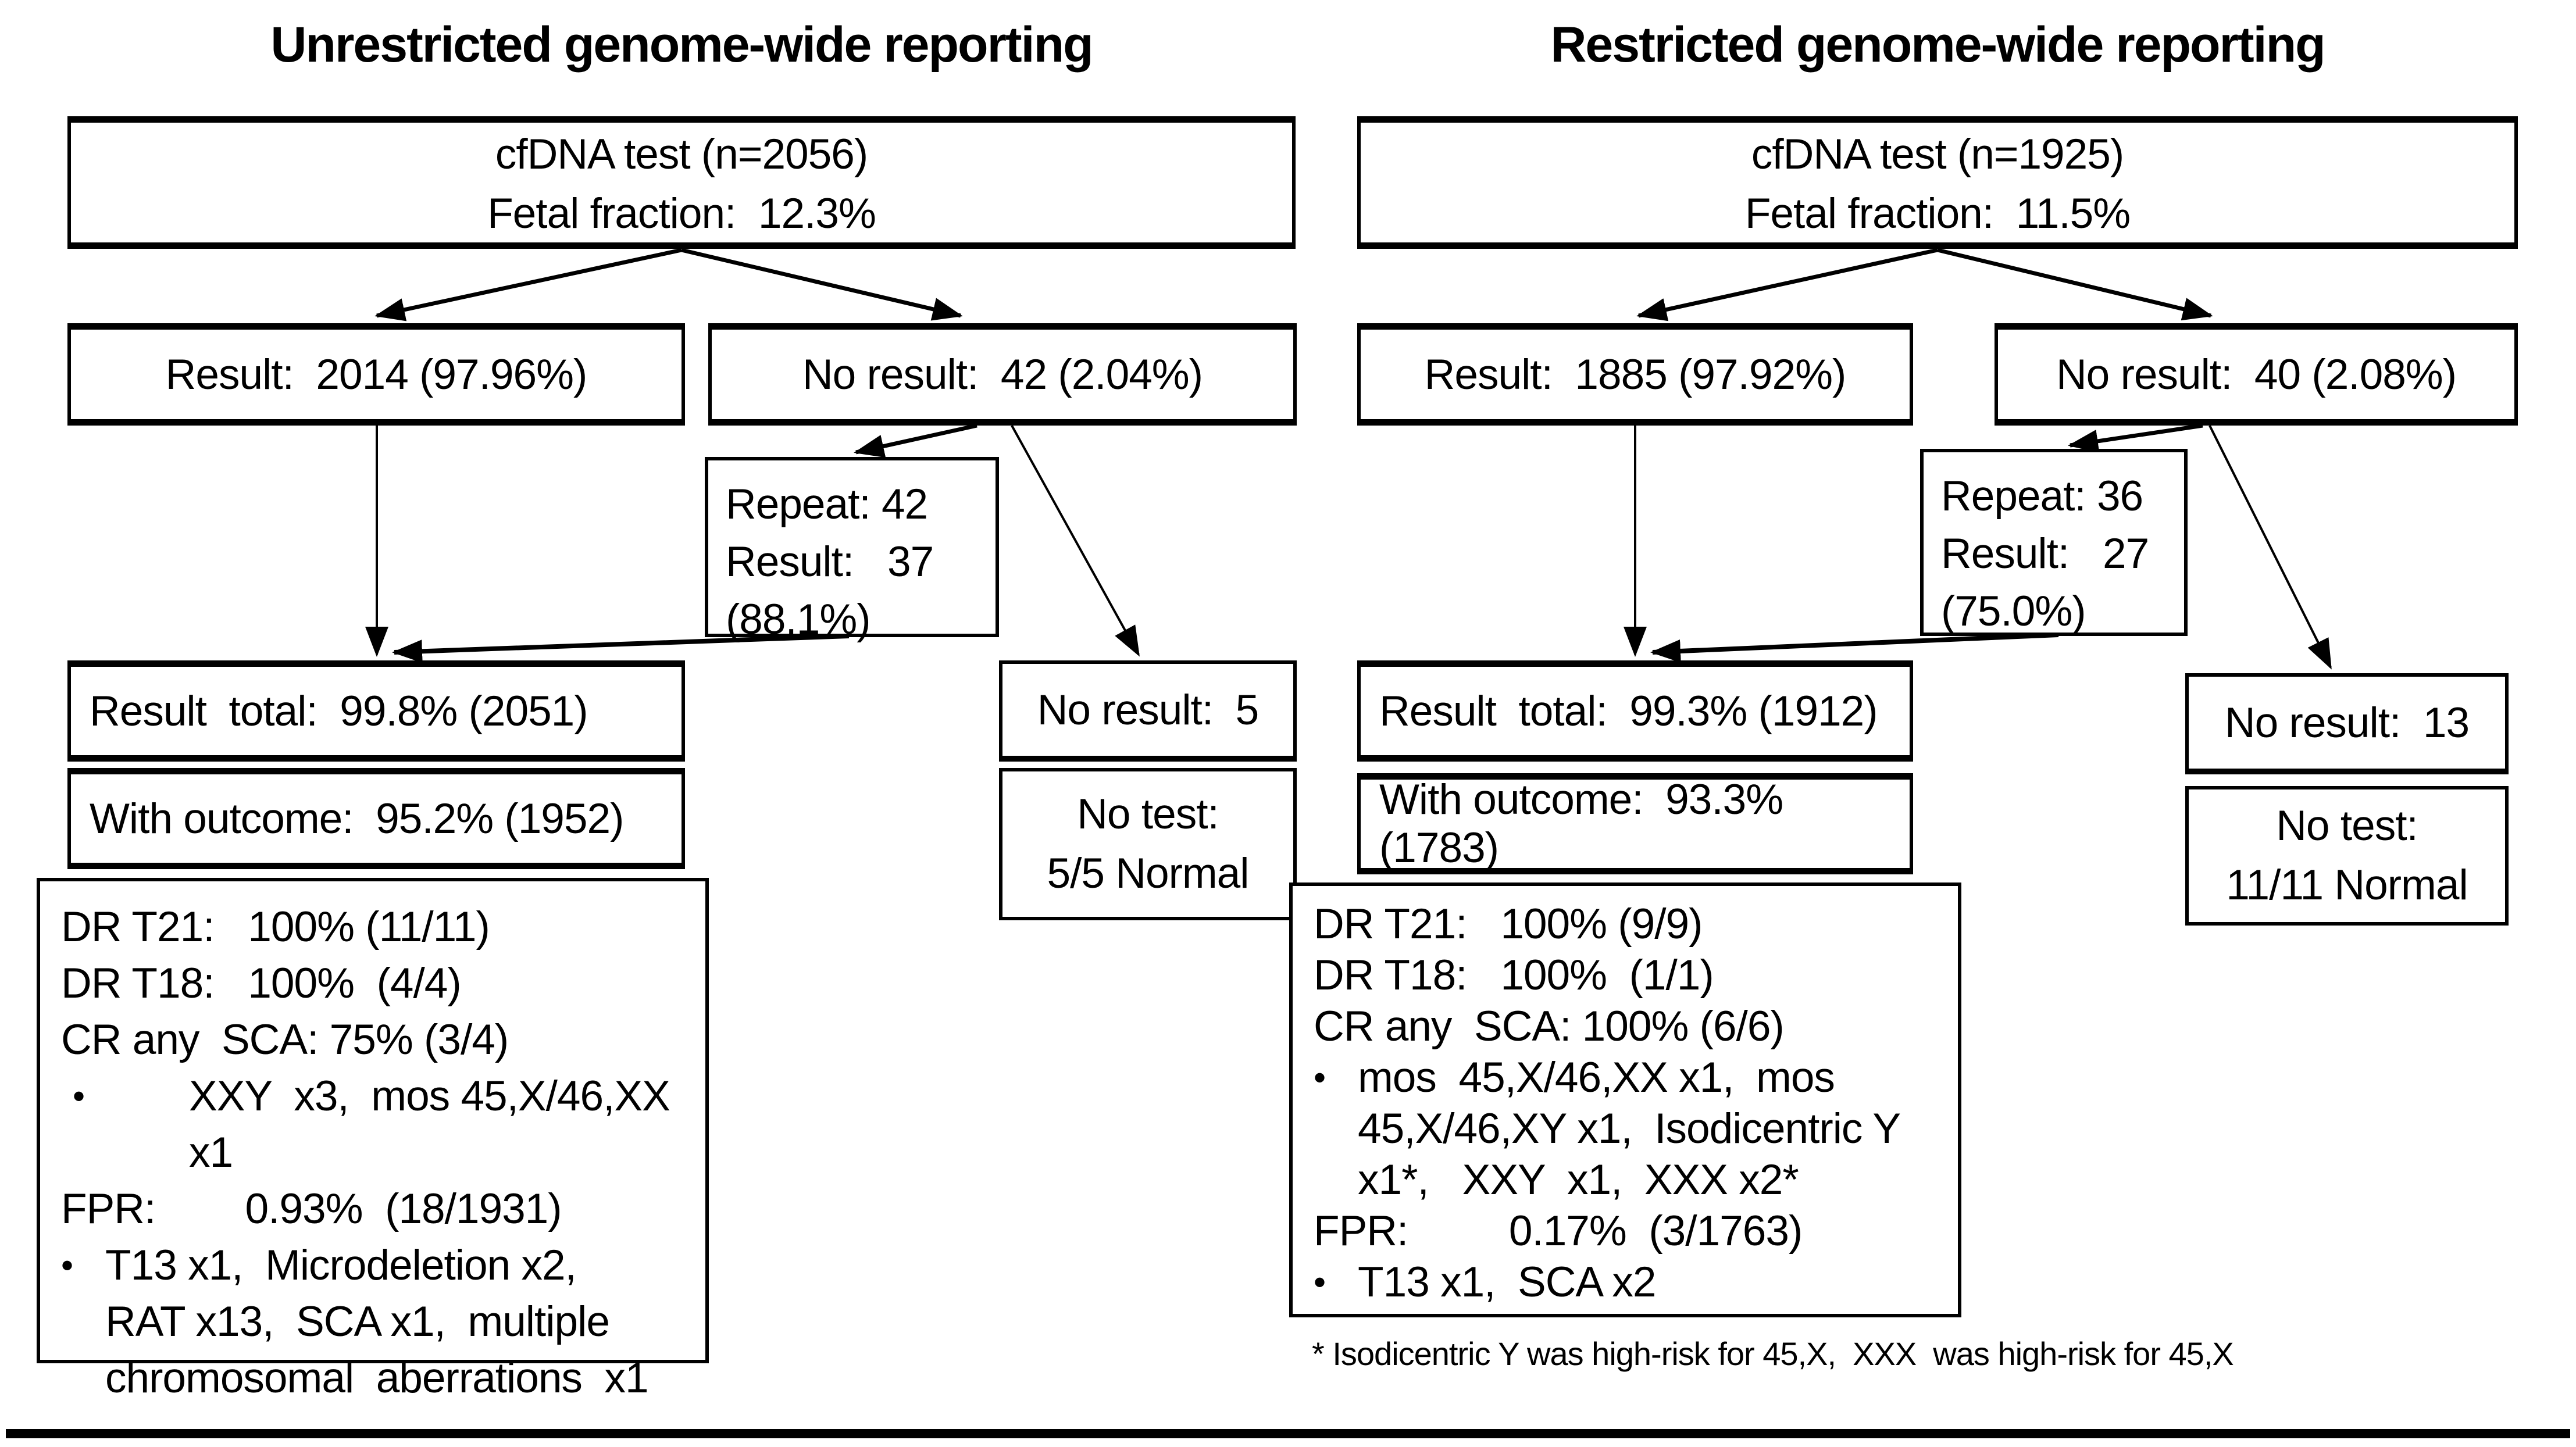 The width and height of the screenshot is (2576, 1447). I want to click on no-result-repeat-box-right: No result: 13, so click(2347, 723).